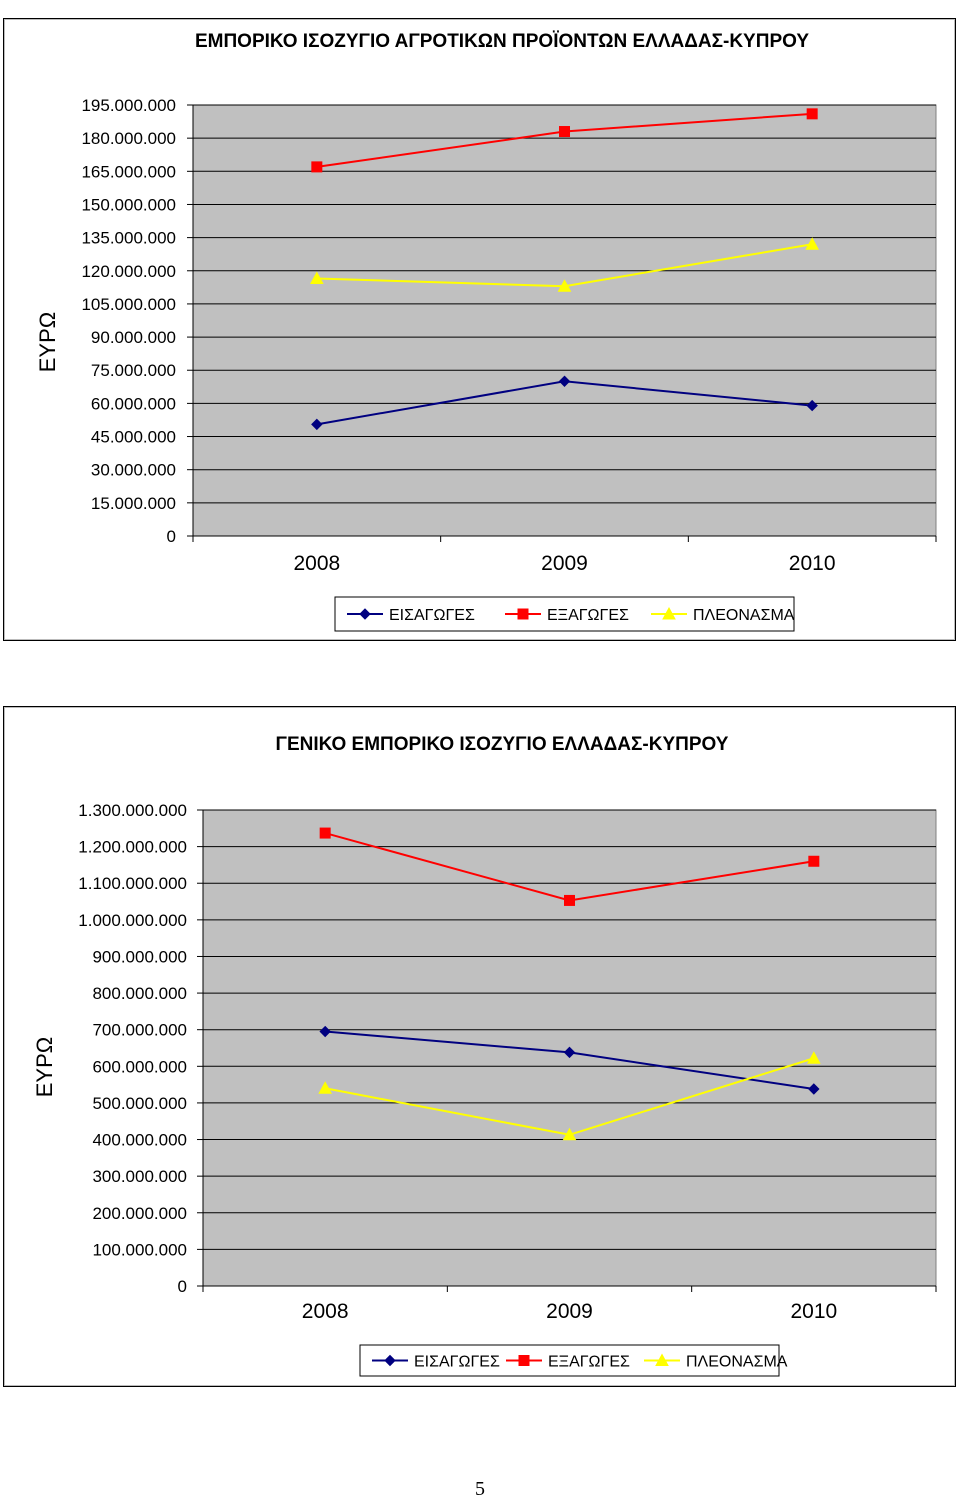 The width and height of the screenshot is (960, 1501). Describe the element at coordinates (133, 503) in the screenshot. I see `y-tick-label: 15.000.000` at that location.